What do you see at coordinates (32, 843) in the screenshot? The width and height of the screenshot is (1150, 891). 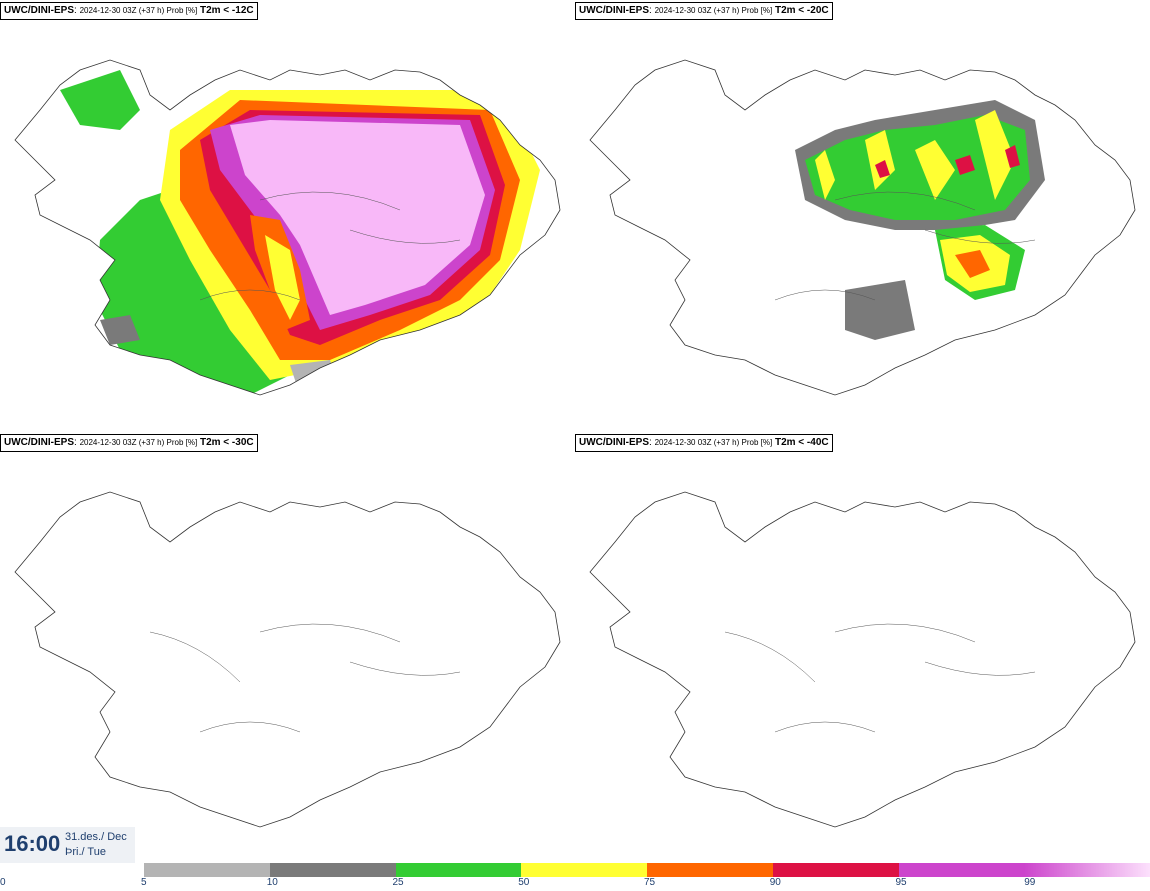 I see `valid-hour: 16:00` at bounding box center [32, 843].